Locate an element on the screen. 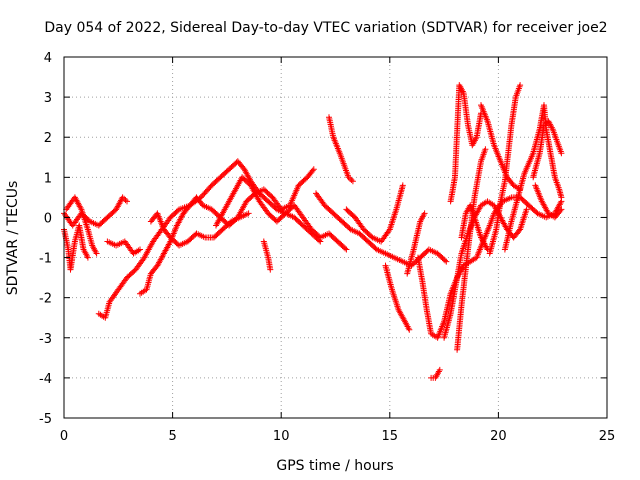  y-tick-label: -1 is located at coordinates (45, 259).